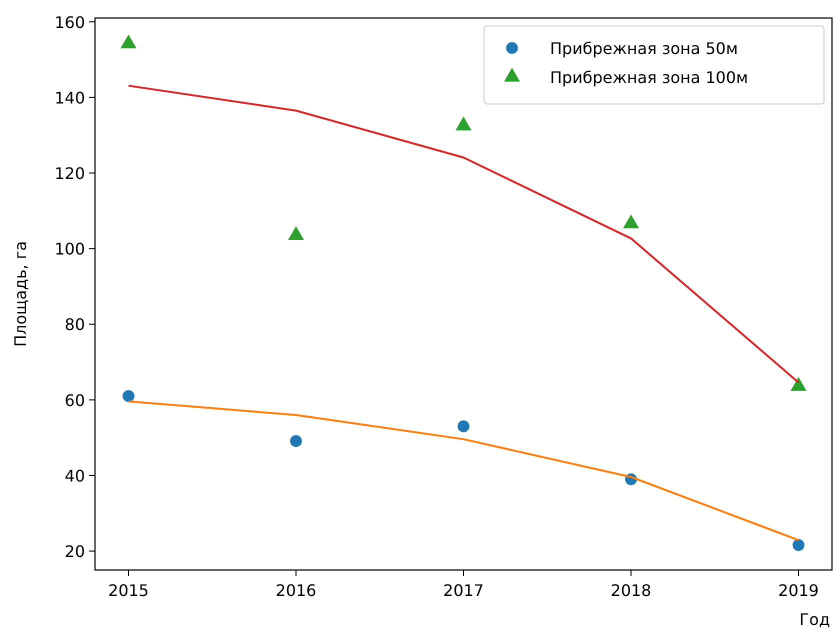 Image resolution: width=834 pixels, height=629 pixels. What do you see at coordinates (814, 619) in the screenshot?
I see `x-axis-title: Год` at bounding box center [814, 619].